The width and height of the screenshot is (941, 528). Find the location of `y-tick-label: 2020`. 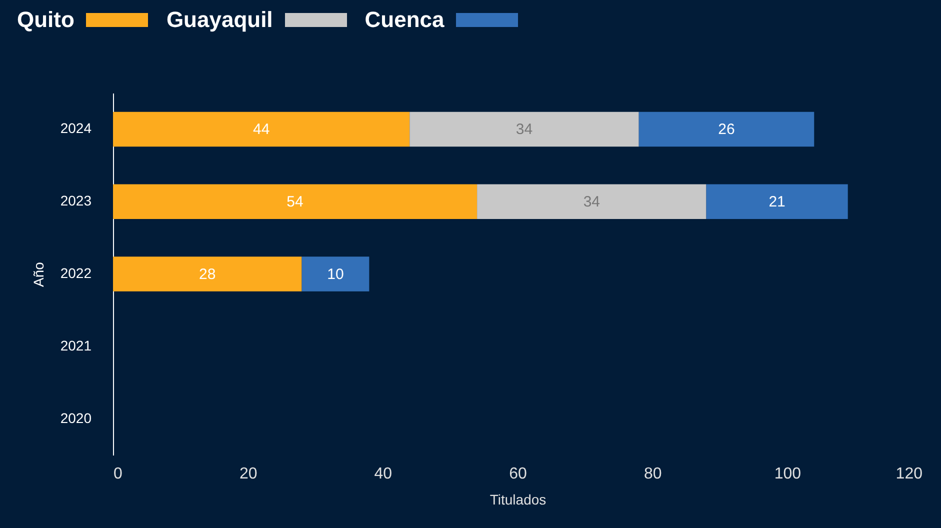

y-tick-label: 2020 is located at coordinates (76, 418).